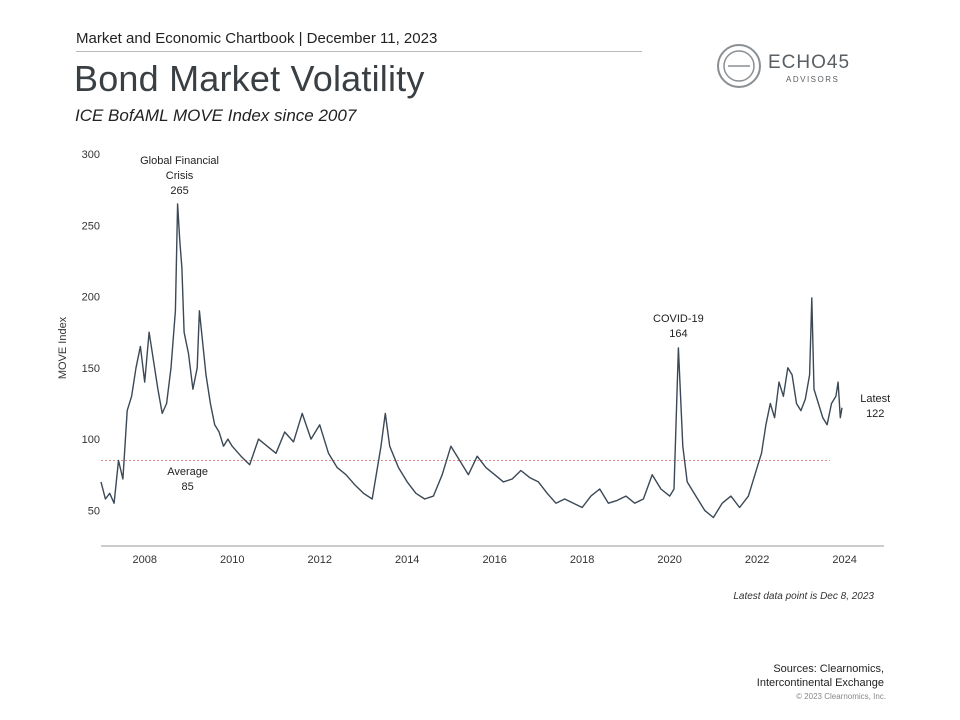 The image size is (960, 720). I want to click on x-tick-label: 2014, so click(407, 560).